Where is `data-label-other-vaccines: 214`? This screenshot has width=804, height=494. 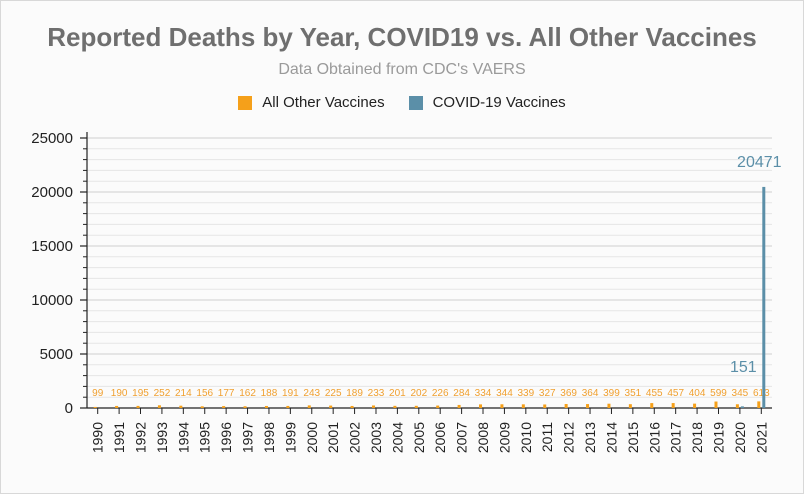
data-label-other-vaccines: 214 is located at coordinates (183, 393).